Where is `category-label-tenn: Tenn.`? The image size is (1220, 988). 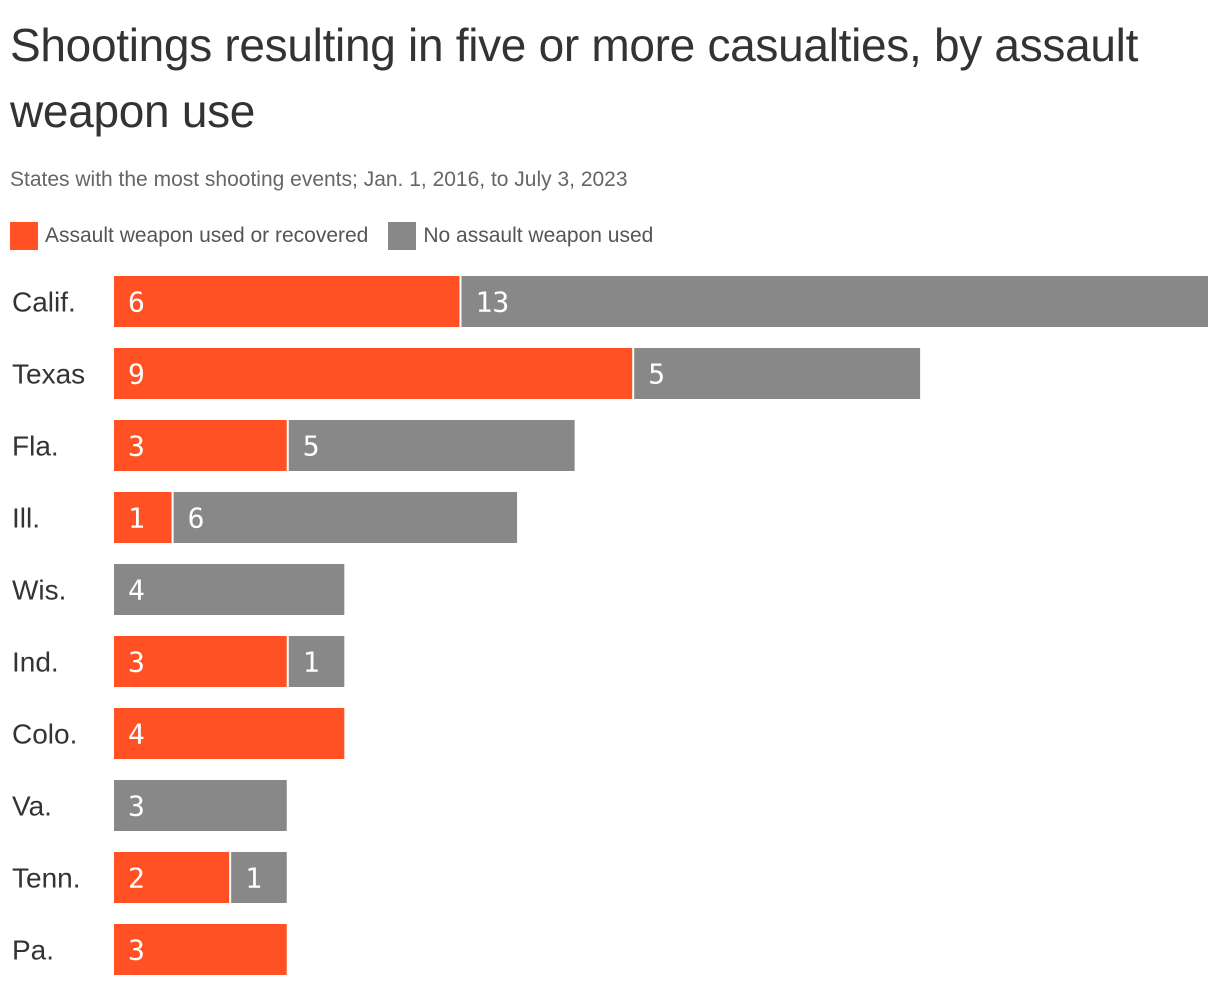
category-label-tenn: Tenn. is located at coordinates (46, 878).